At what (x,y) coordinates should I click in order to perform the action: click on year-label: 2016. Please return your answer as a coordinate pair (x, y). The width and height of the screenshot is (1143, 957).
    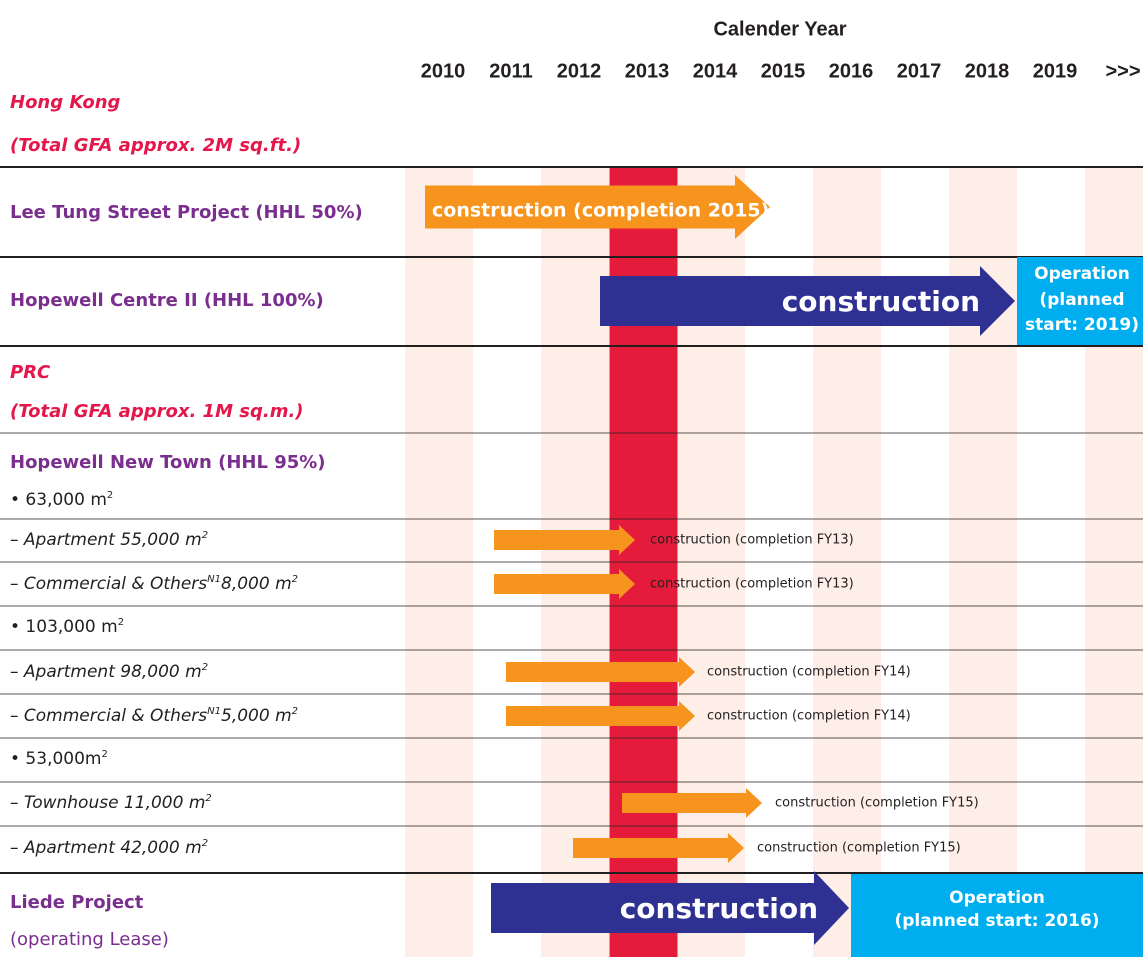
    Looking at the image, I should click on (851, 71).